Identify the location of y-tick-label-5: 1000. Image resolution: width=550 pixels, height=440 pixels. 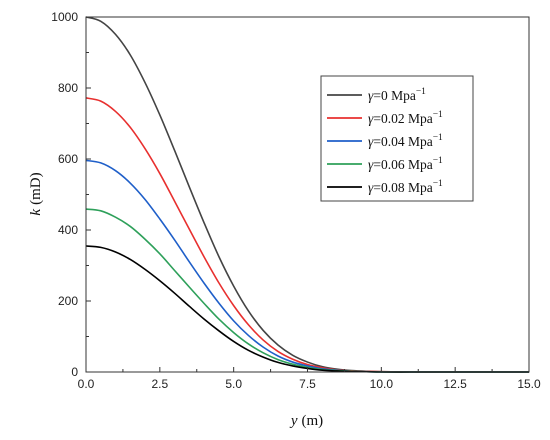
(64, 17).